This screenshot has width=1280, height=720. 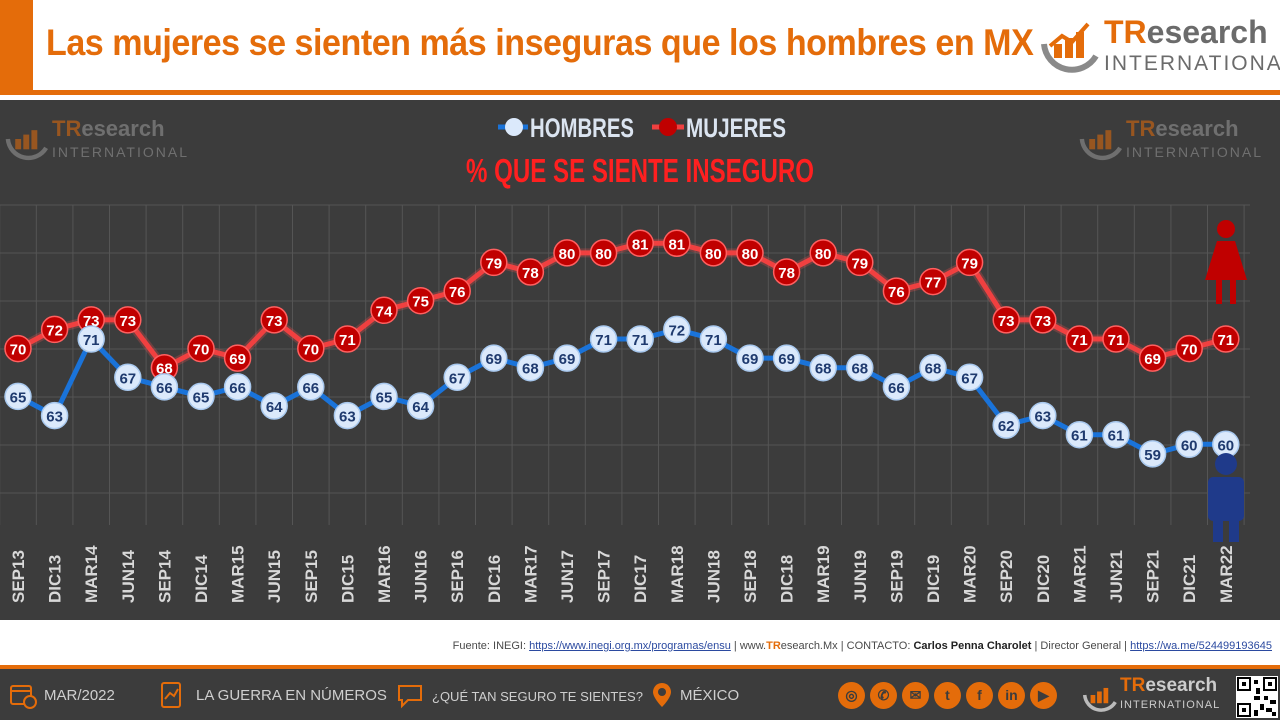 I want to click on x-tick-label: MAR14, so click(x=91, y=574).